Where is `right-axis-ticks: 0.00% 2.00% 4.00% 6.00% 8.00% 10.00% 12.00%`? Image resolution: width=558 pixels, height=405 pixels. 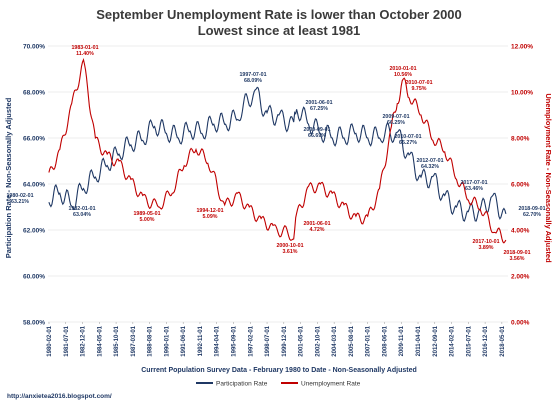
right-axis-ticks: 0.00% 2.00% 4.00% 6.00% 8.00% 10.00% 12.00% is located at coordinates (522, 184).